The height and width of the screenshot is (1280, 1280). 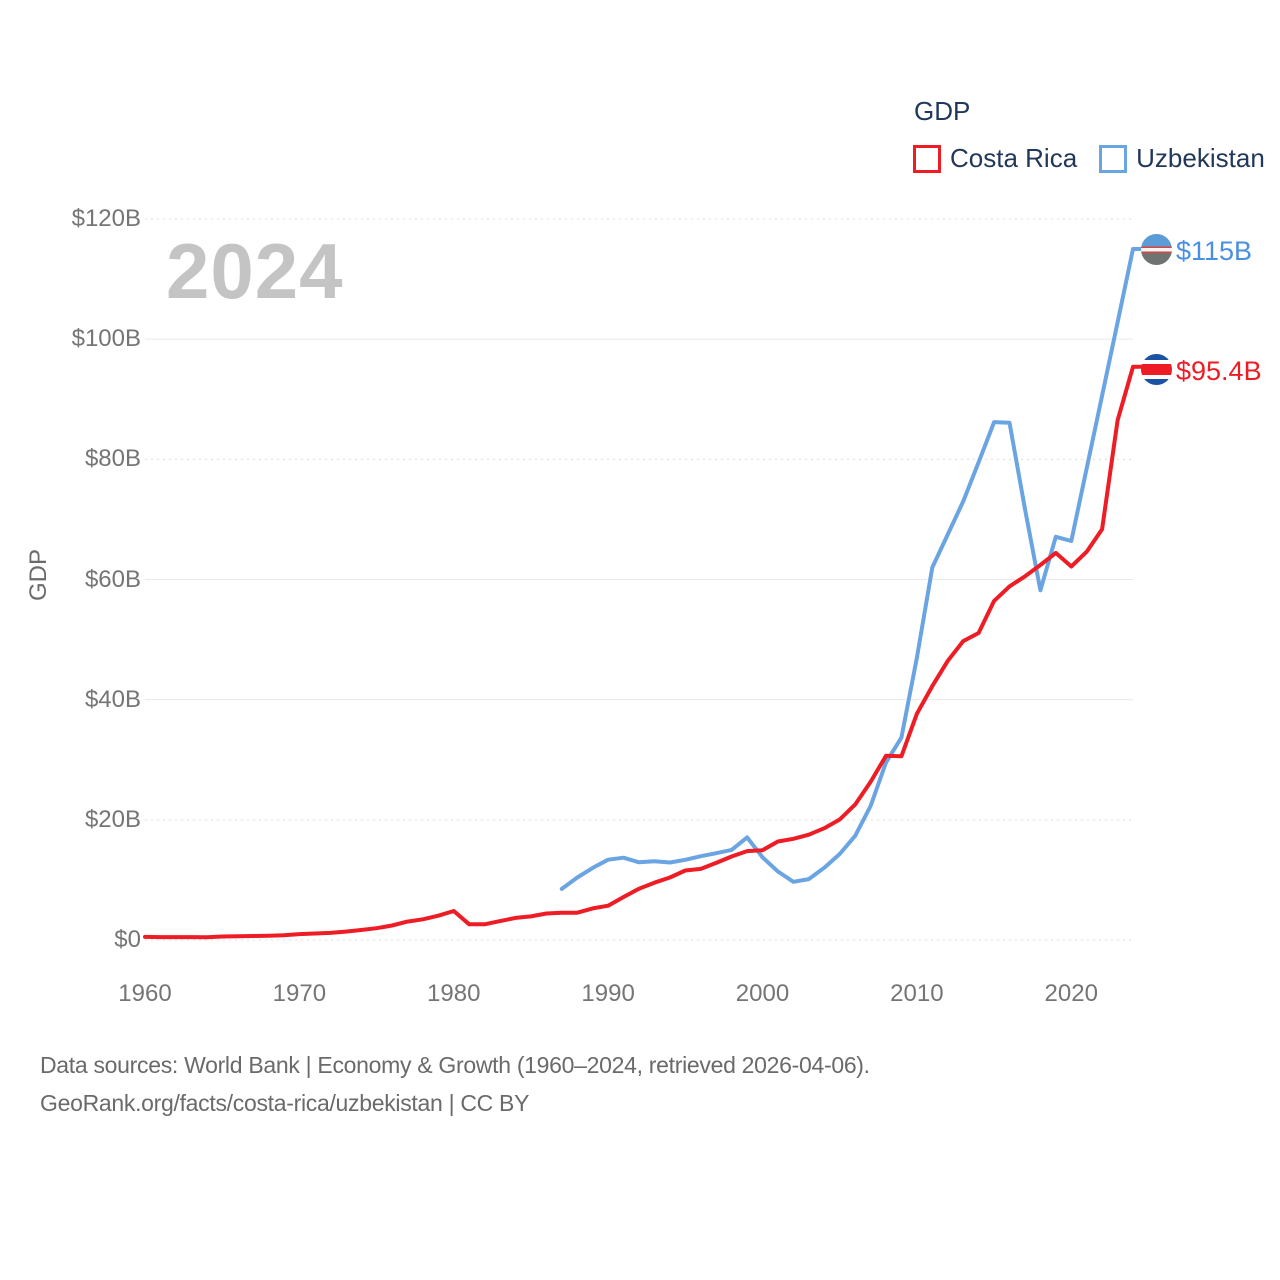 What do you see at coordinates (927, 158) in the screenshot?
I see `costa-rica-color-swatch` at bounding box center [927, 158].